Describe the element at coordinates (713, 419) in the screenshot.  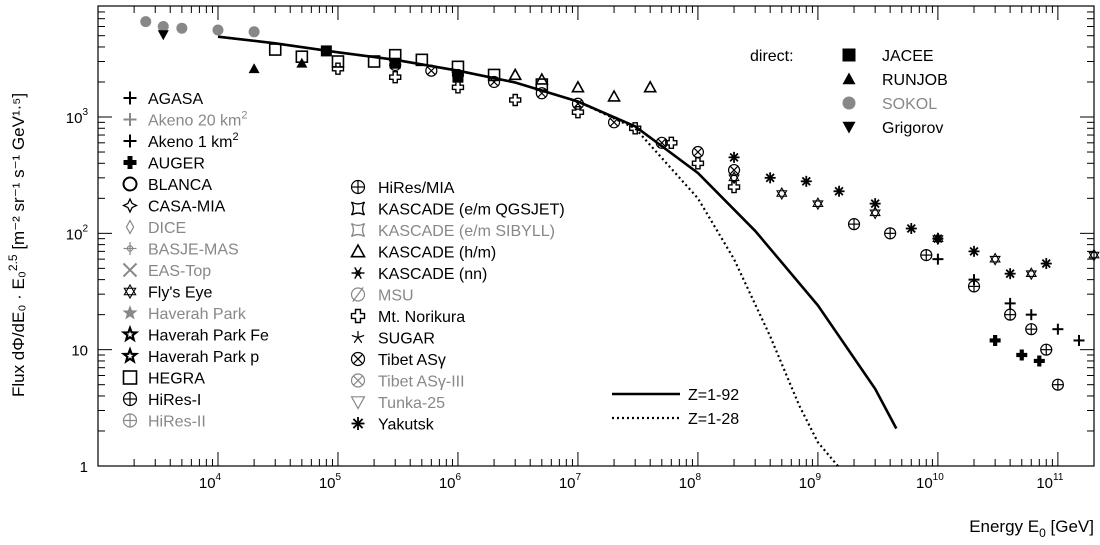
I see `legend-line-label: Z=1-28` at that location.